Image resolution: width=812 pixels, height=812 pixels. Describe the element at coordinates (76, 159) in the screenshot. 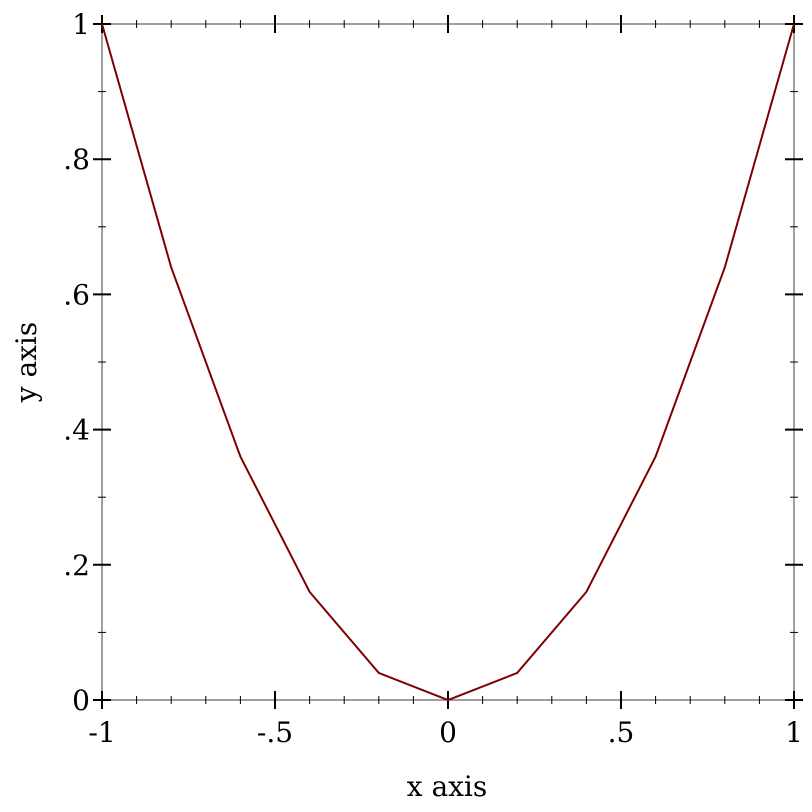

I see `y-tick-label: .8` at that location.